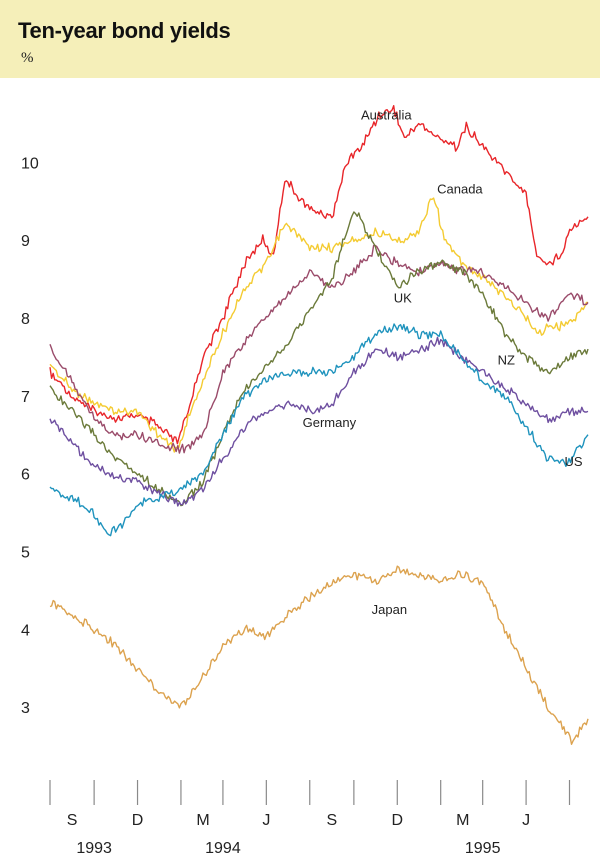 The width and height of the screenshot is (600, 863). I want to click on x-axis: S D M J S D M J 1993 1994 1995, so click(310, 818).